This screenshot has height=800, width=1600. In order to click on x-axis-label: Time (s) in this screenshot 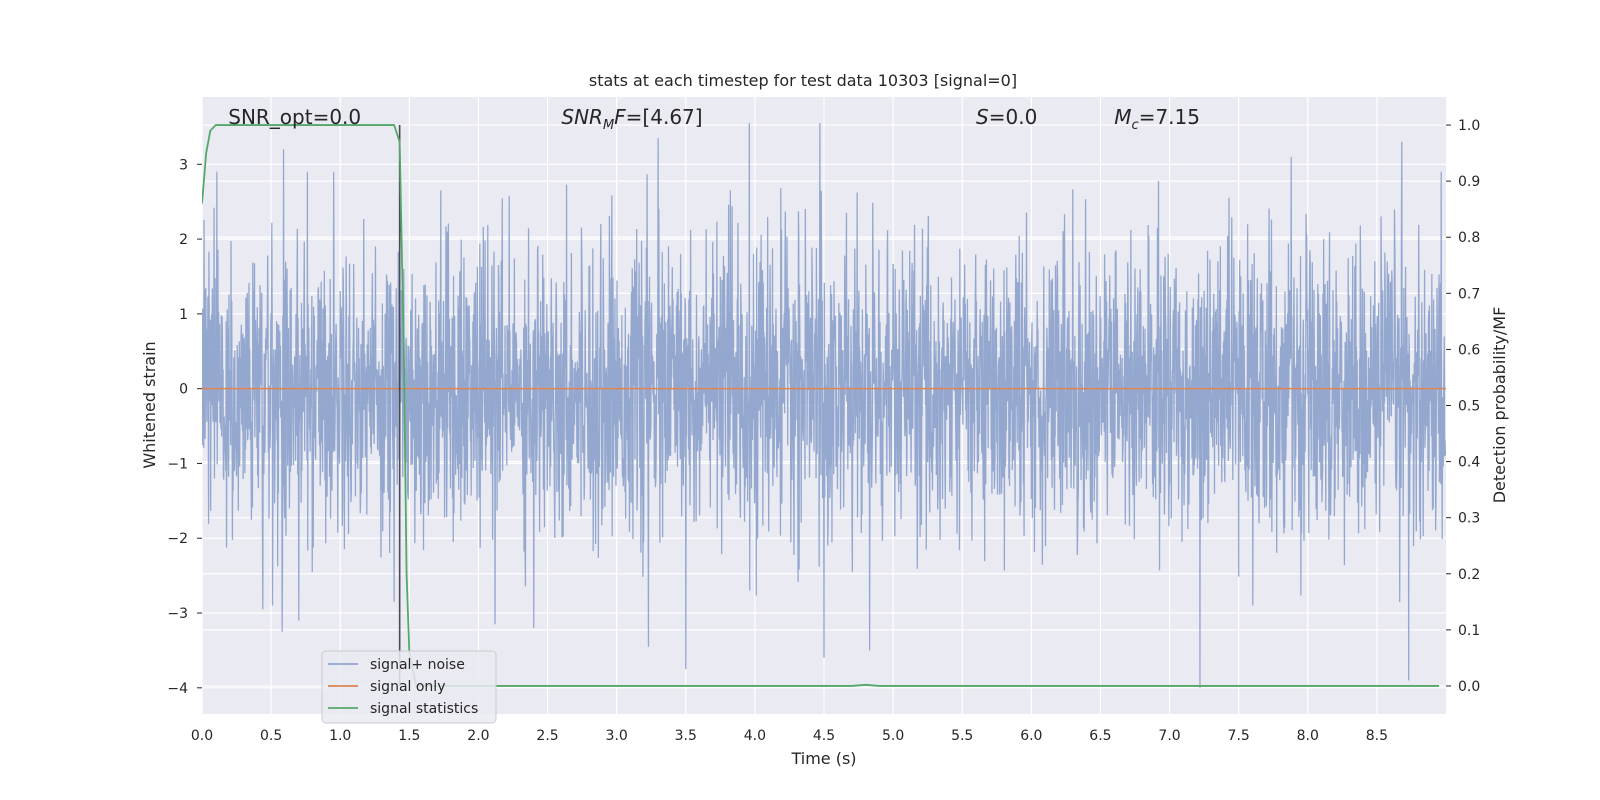, I will do `click(823, 758)`.